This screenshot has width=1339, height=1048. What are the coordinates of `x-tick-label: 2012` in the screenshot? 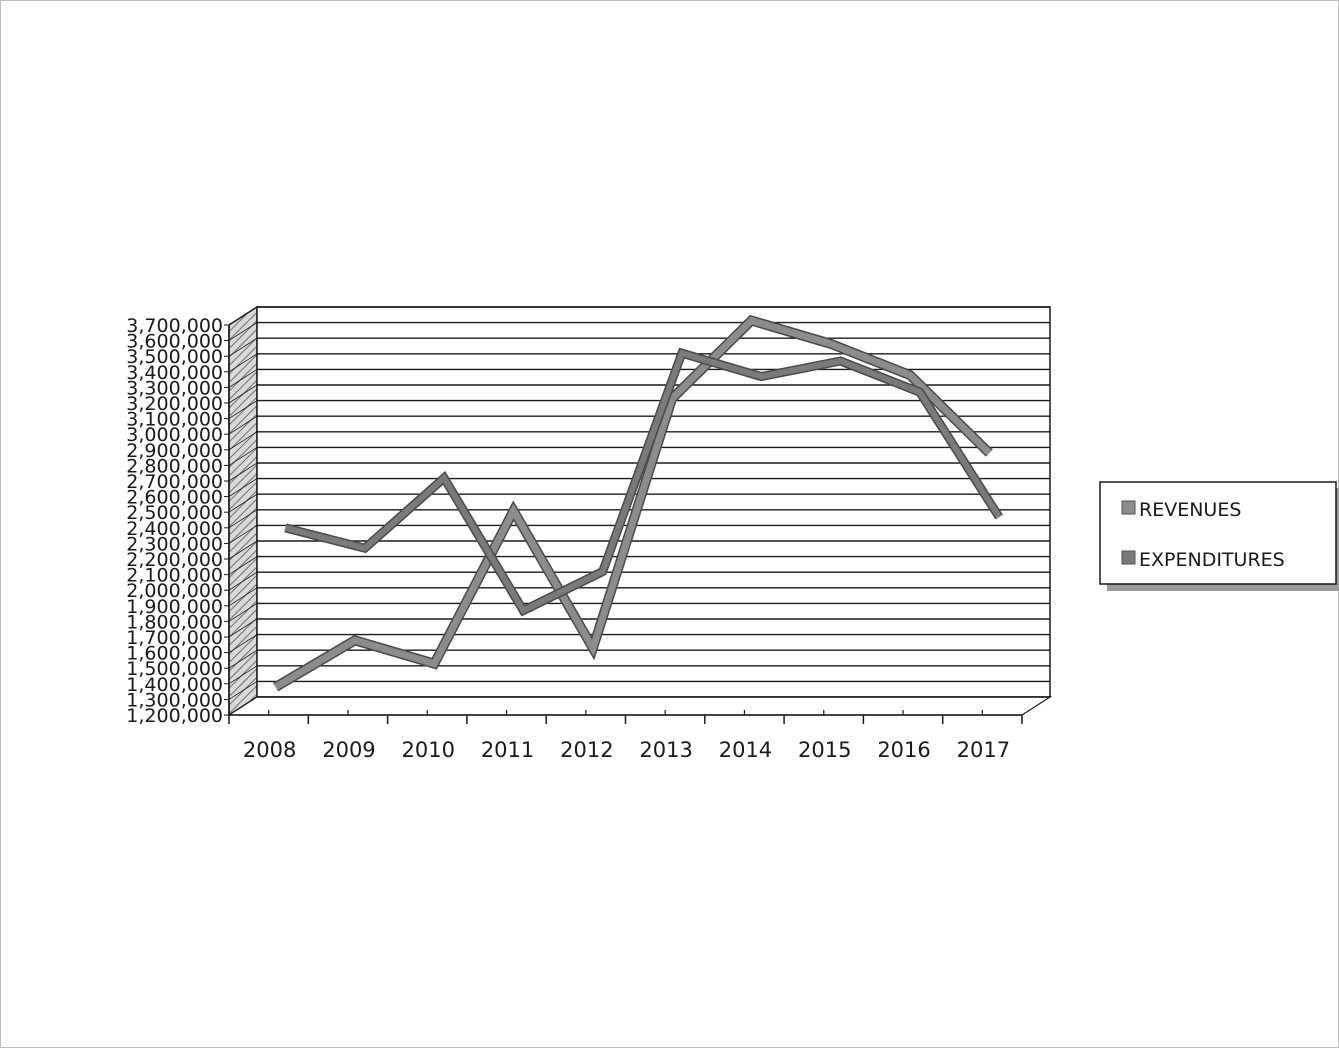 It's located at (586, 750).